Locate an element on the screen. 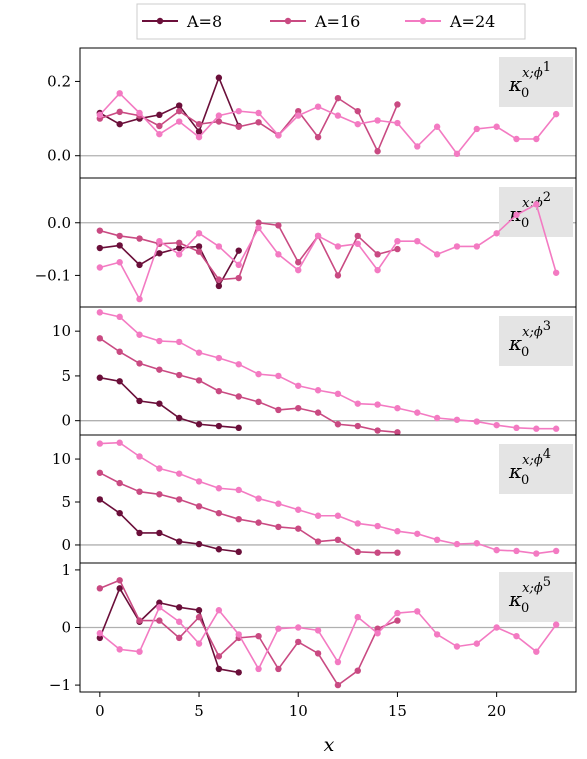 The height and width of the screenshot is (759, 587). panel-label: κx;ϕ3 0 is located at coordinates (529, 339).